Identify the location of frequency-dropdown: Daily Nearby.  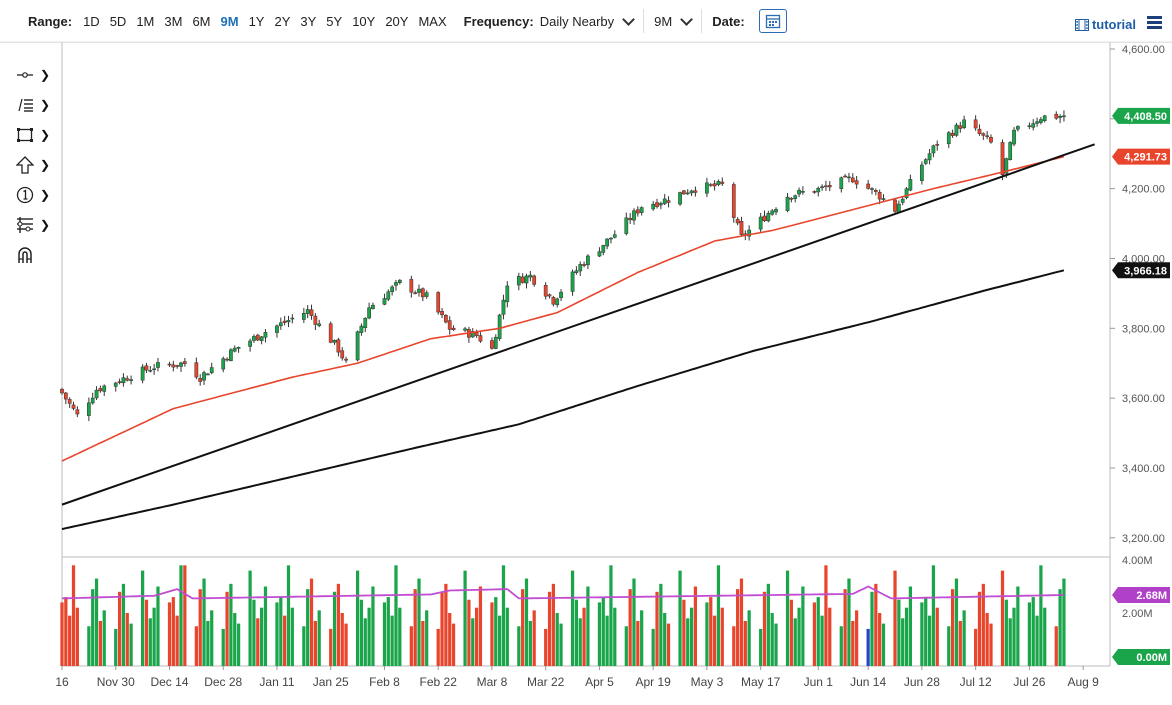
(587, 20).